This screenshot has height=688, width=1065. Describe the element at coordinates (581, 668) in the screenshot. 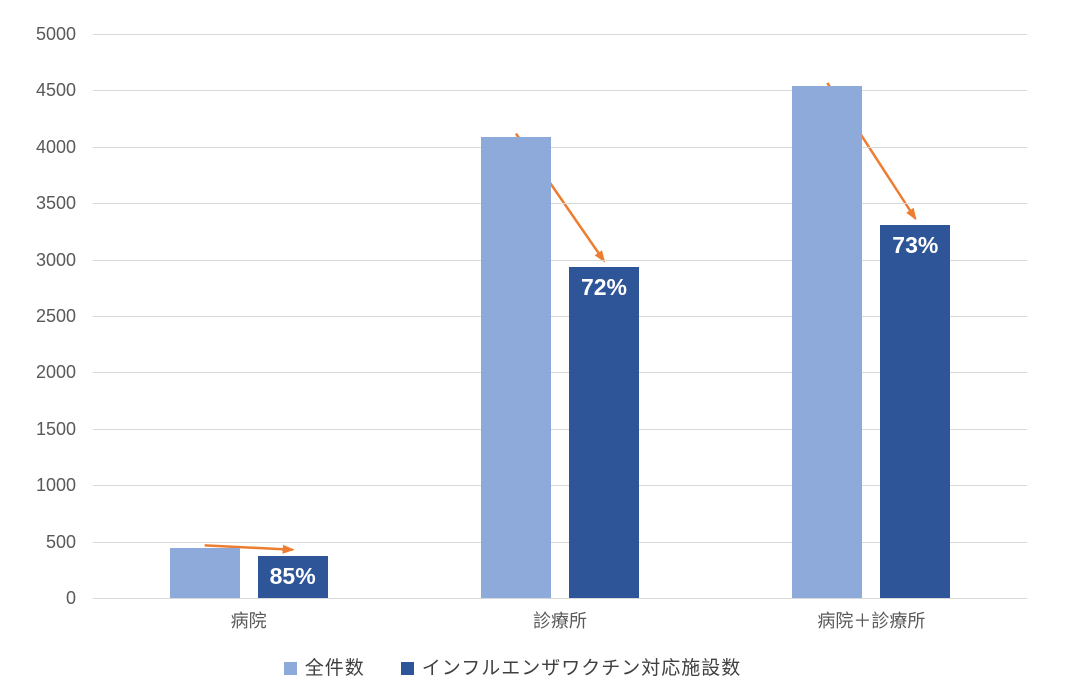

I see `legend-label-vaccine: インフルエンザワクチン対応施設数` at that location.